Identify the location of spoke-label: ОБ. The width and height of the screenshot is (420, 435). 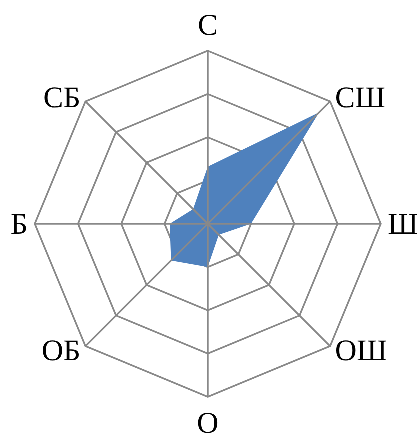
(61, 351).